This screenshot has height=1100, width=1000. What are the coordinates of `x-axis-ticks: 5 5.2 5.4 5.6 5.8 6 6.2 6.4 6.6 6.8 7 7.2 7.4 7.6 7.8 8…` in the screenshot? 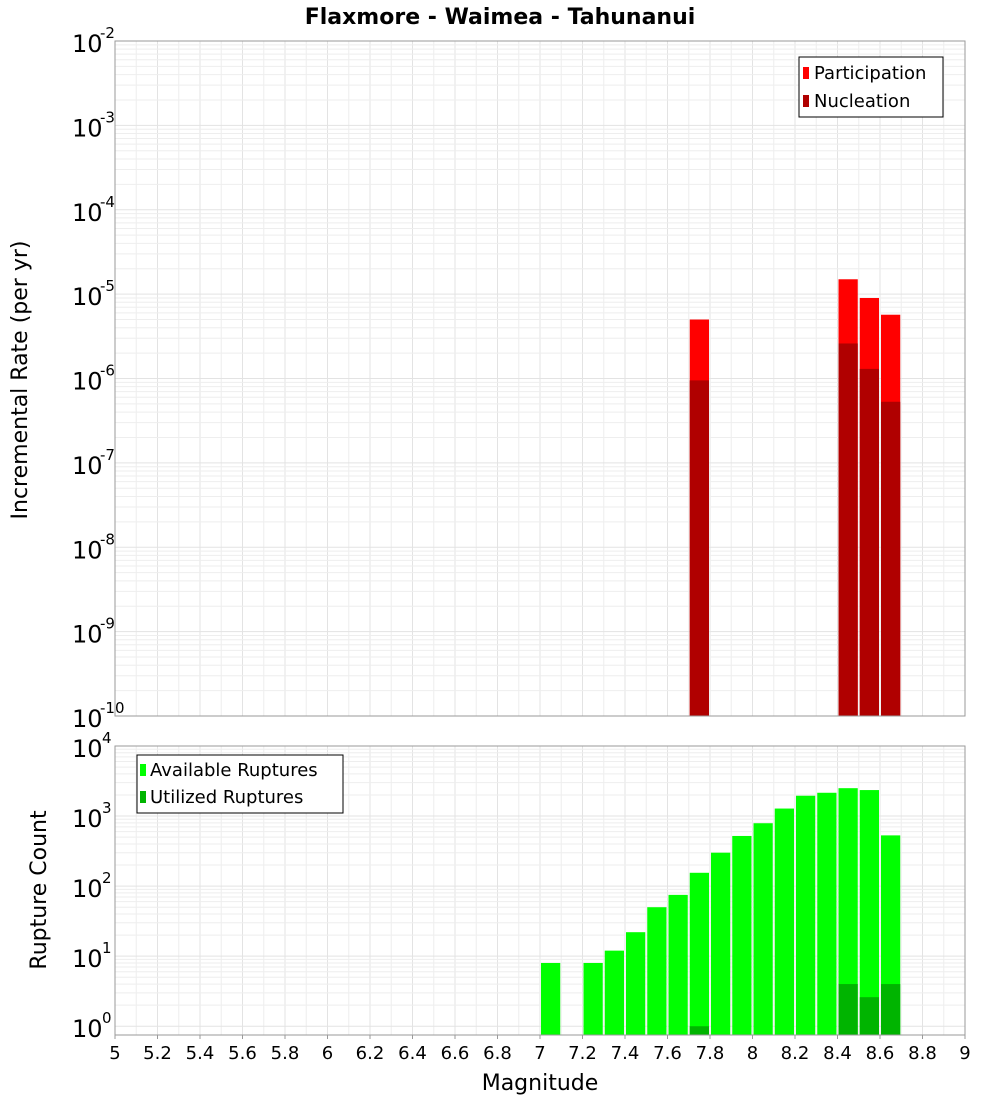 It's located at (540, 1049).